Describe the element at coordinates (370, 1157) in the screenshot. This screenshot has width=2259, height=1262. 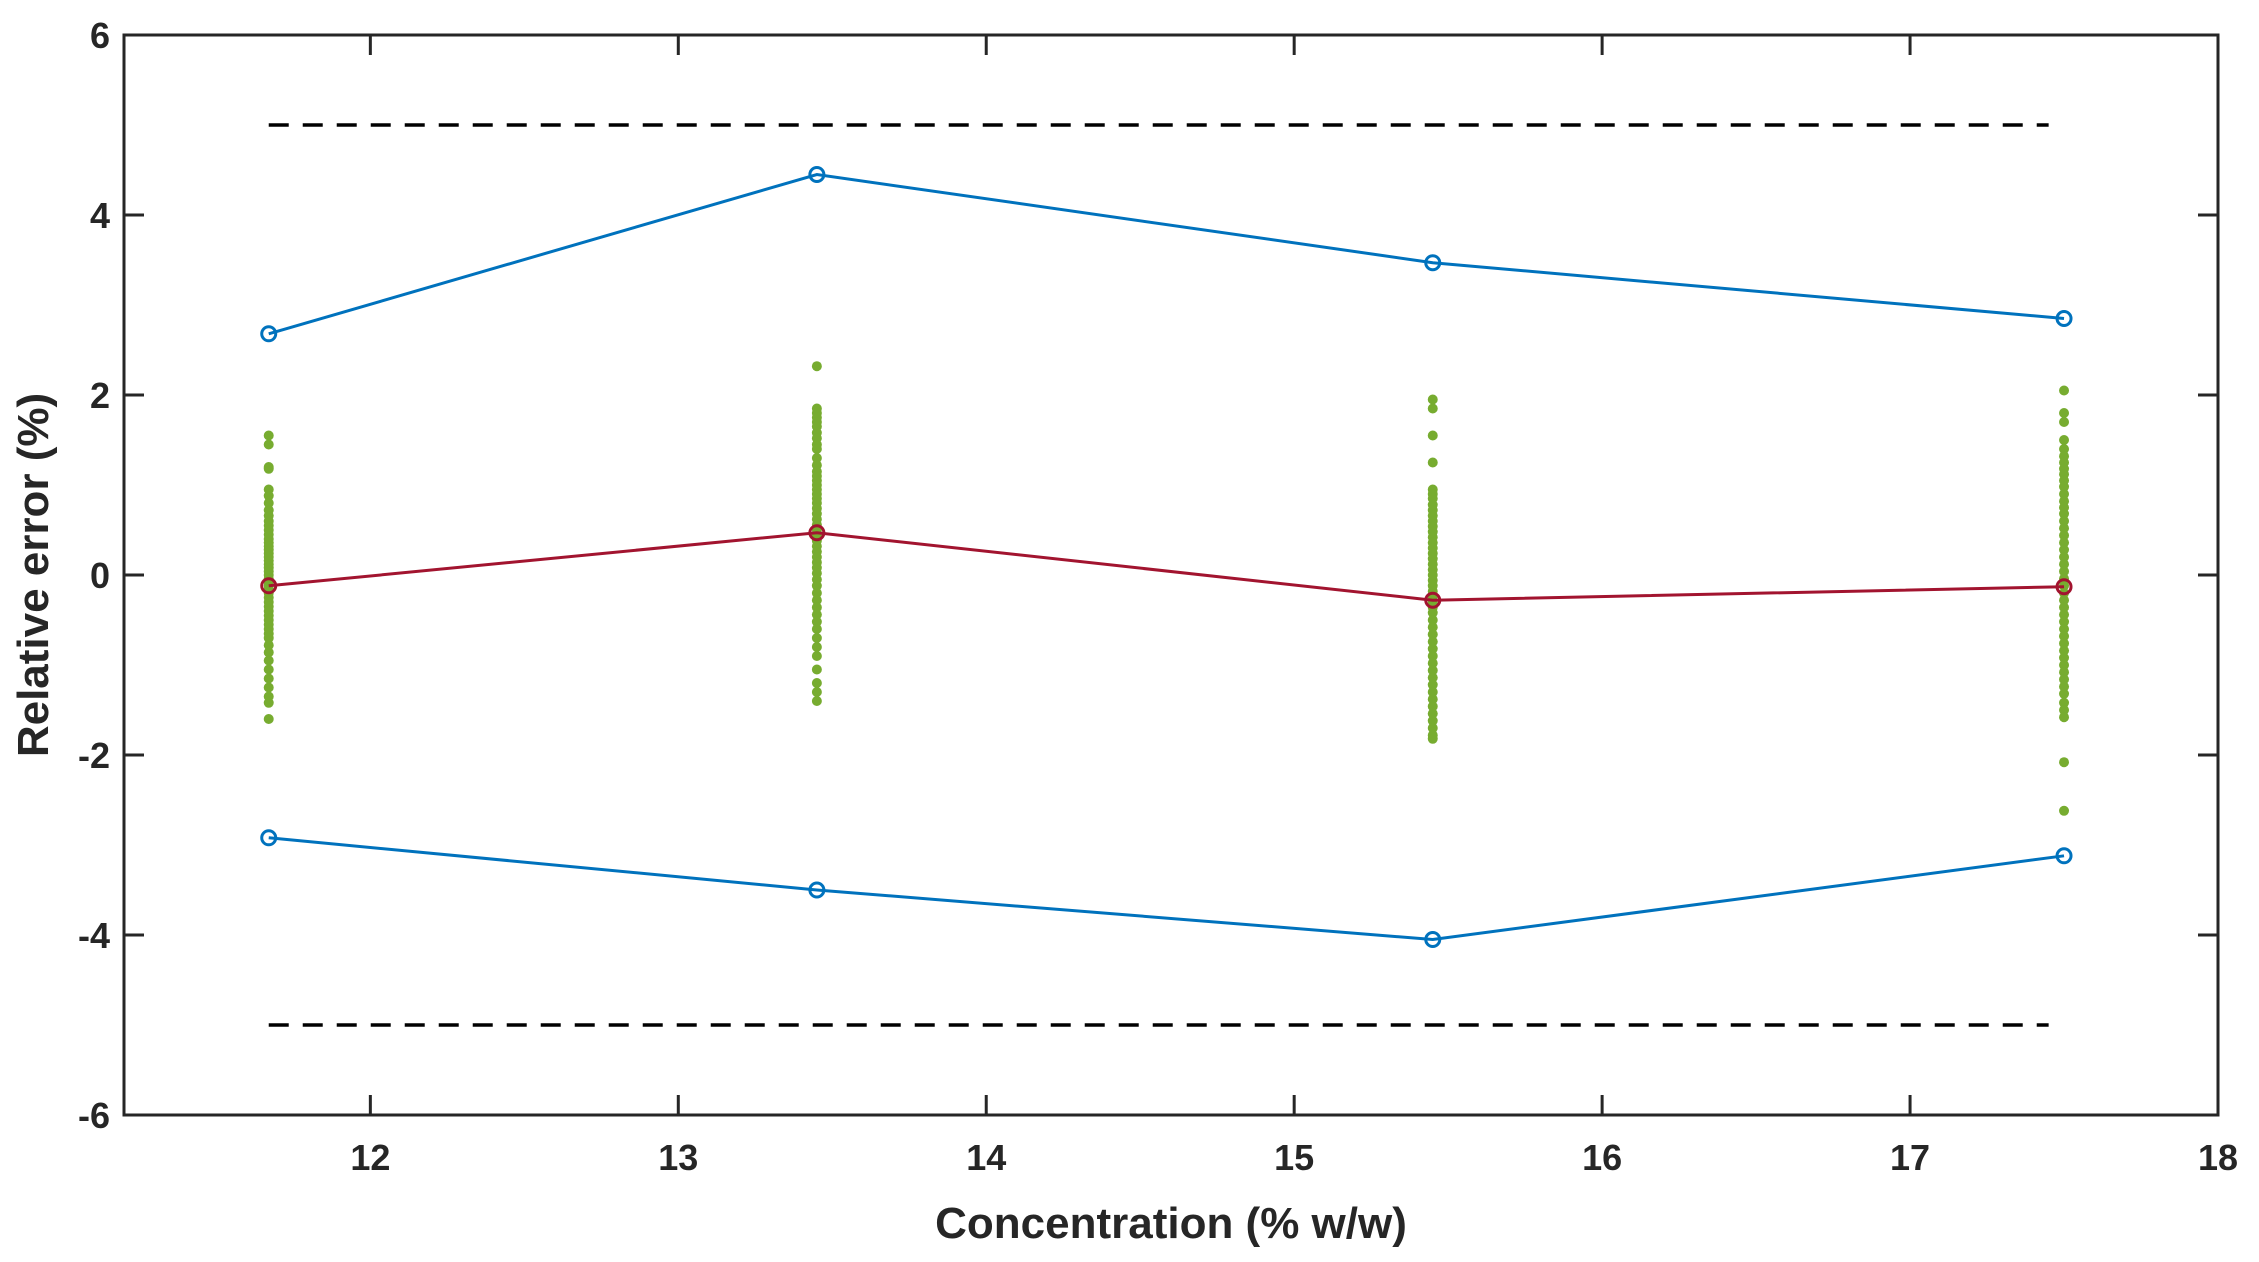
I see `x-tick-label: 12` at that location.